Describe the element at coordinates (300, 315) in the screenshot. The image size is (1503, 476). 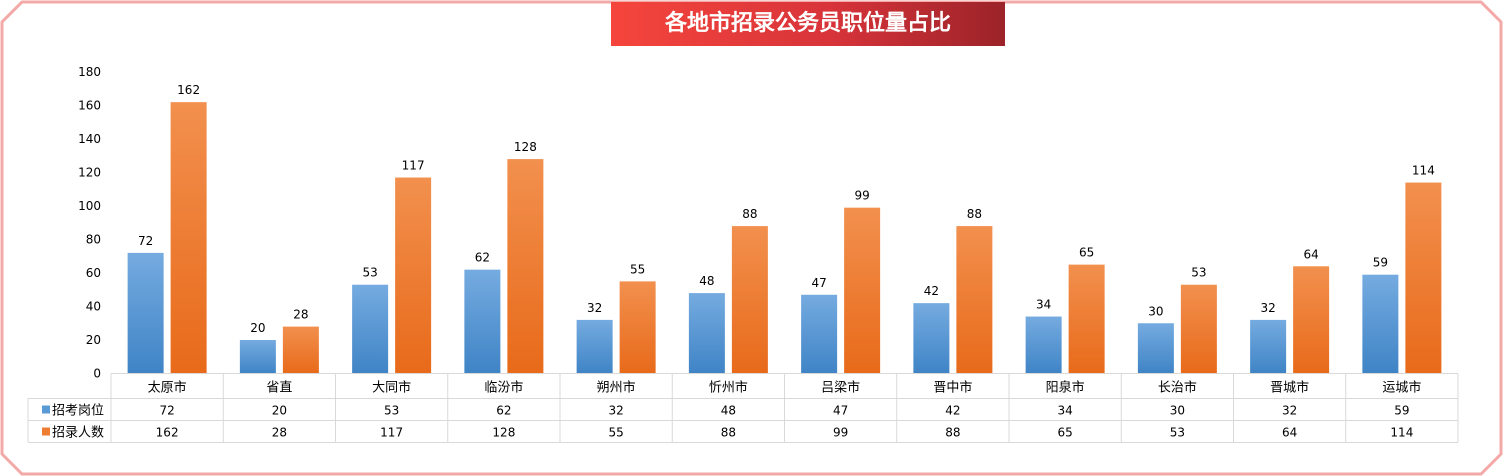
I see `data-label: 28` at that location.